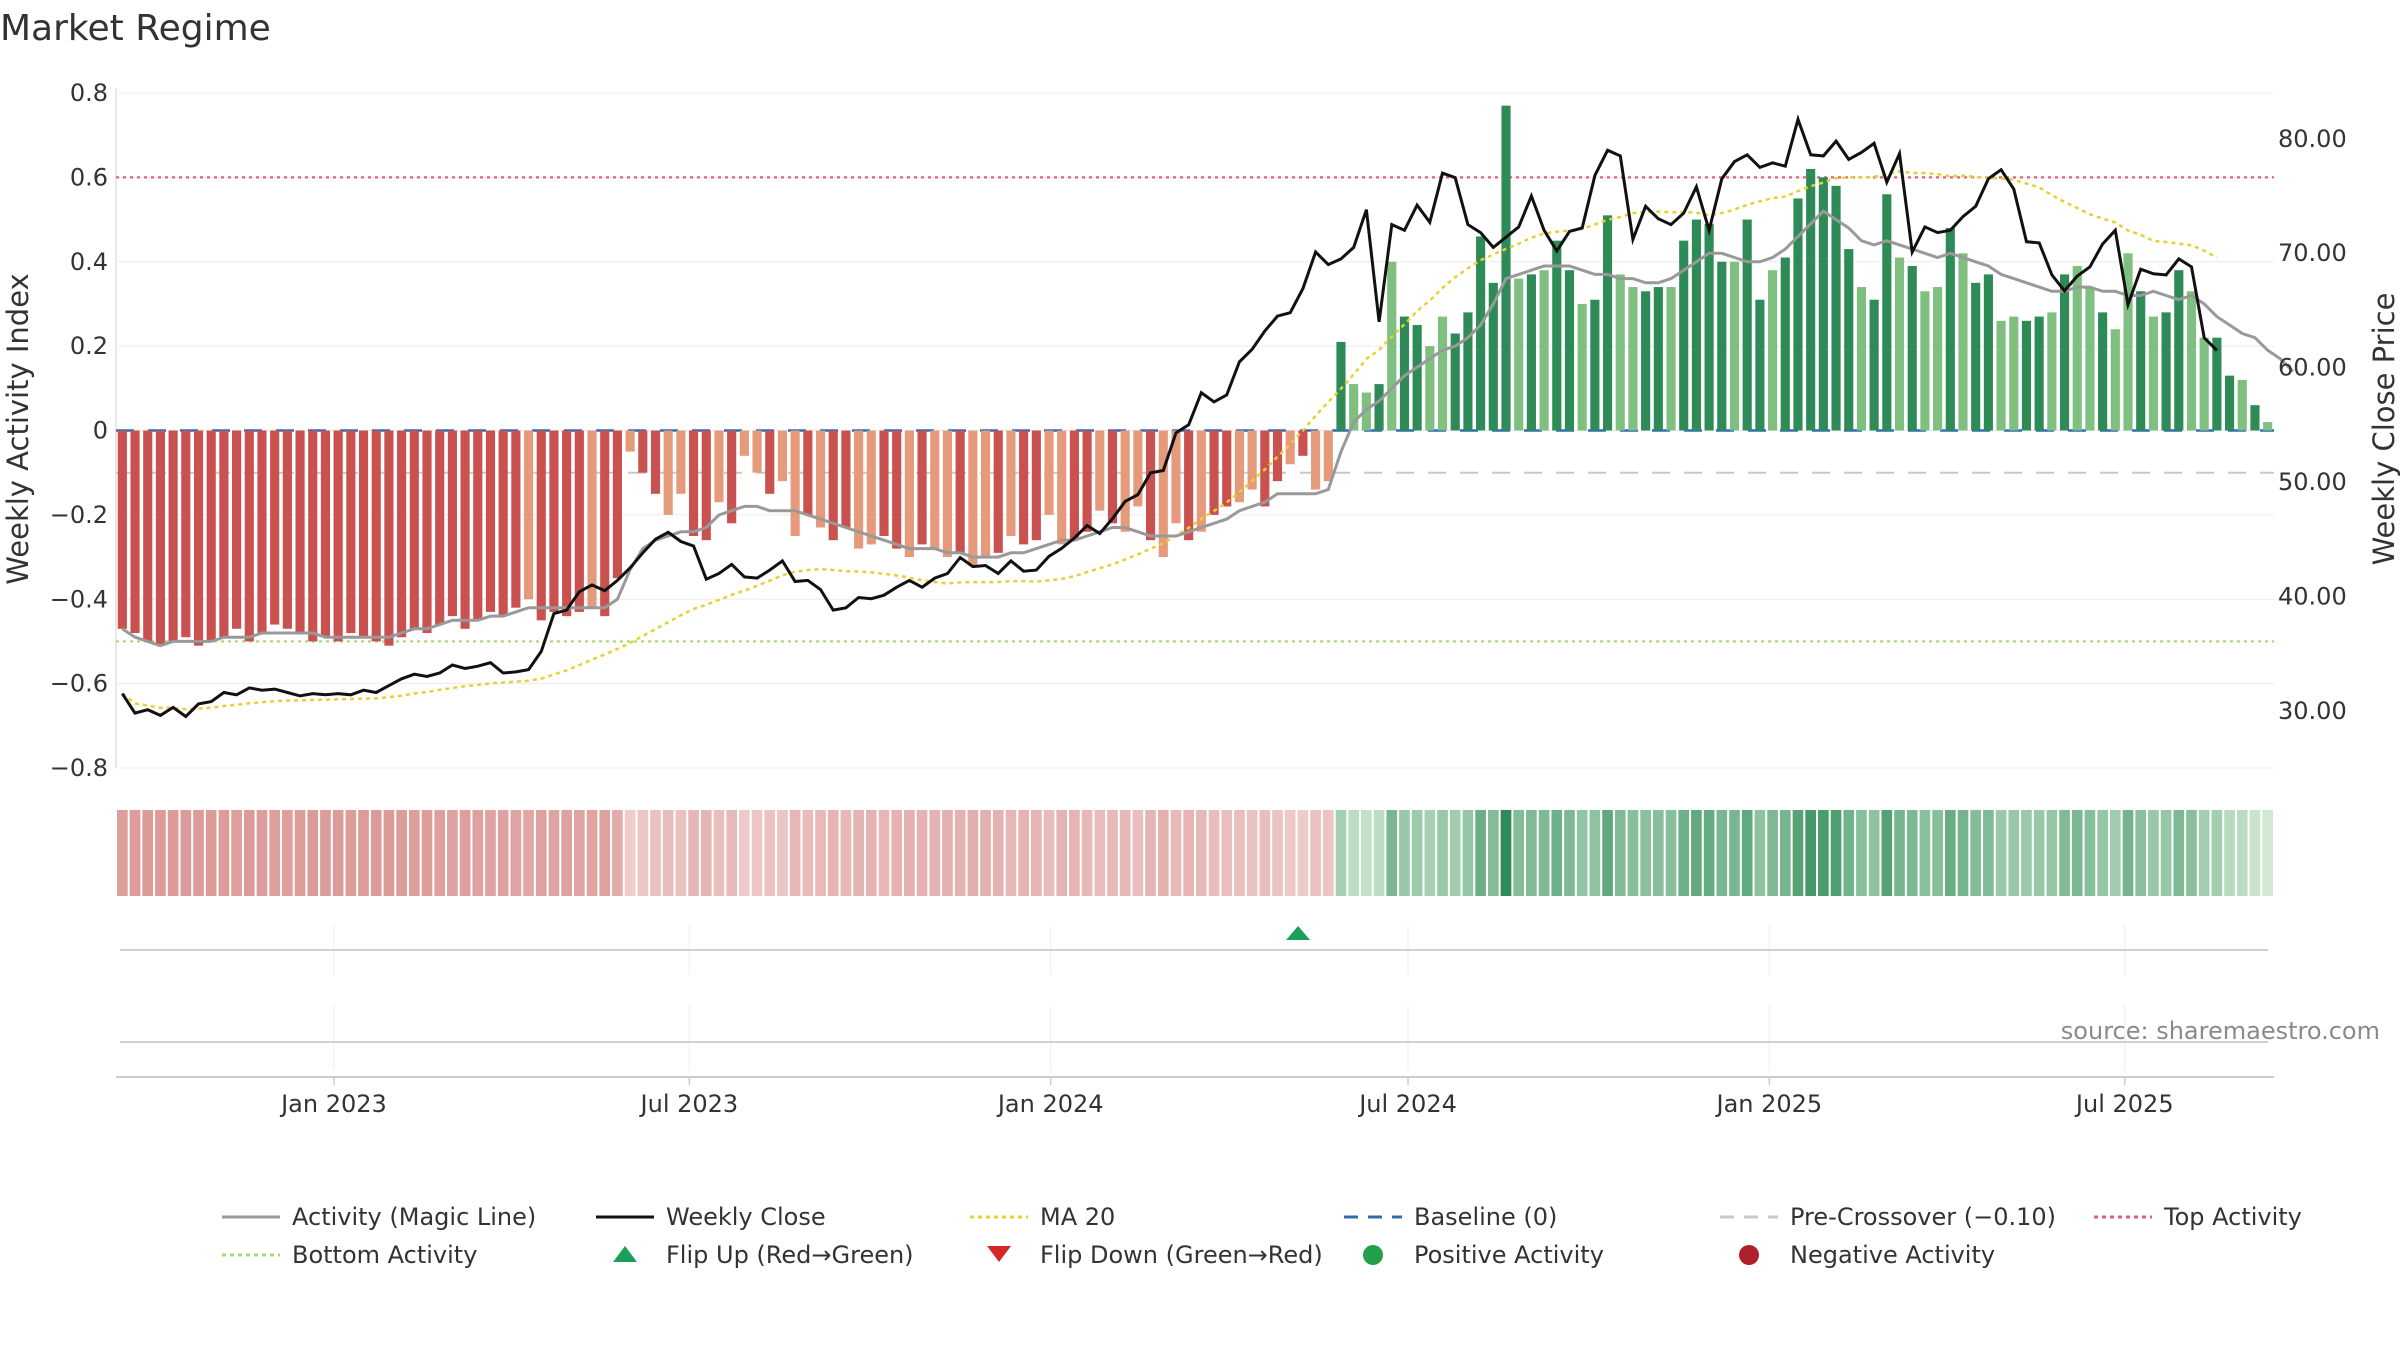 Image resolution: width=2400 pixels, height=1350 pixels. I want to click on y-left-tick-label: −0.6, so click(79, 684).